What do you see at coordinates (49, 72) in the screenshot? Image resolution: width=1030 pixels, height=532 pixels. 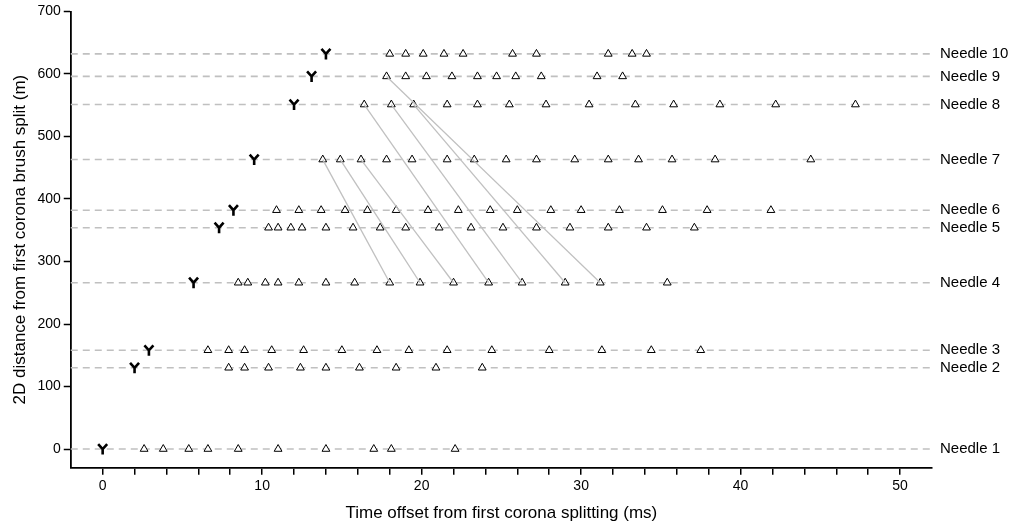 I see `y-tick-label: 600` at bounding box center [49, 72].